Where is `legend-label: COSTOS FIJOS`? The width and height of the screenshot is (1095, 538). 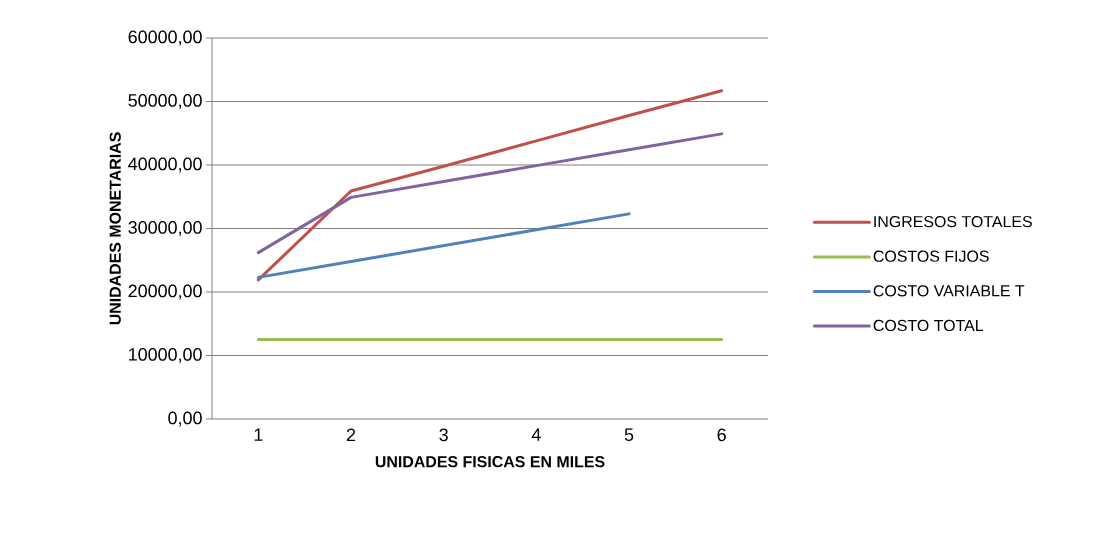 legend-label: COSTOS FIJOS is located at coordinates (931, 256).